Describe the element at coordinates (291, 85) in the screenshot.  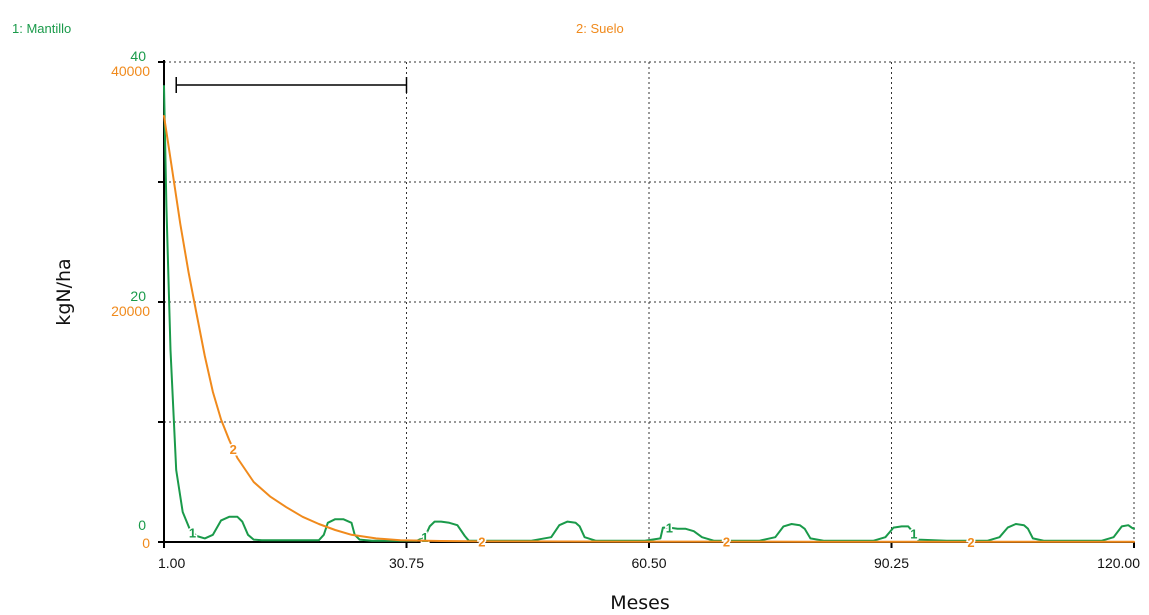
I see `range-bar-group` at that location.